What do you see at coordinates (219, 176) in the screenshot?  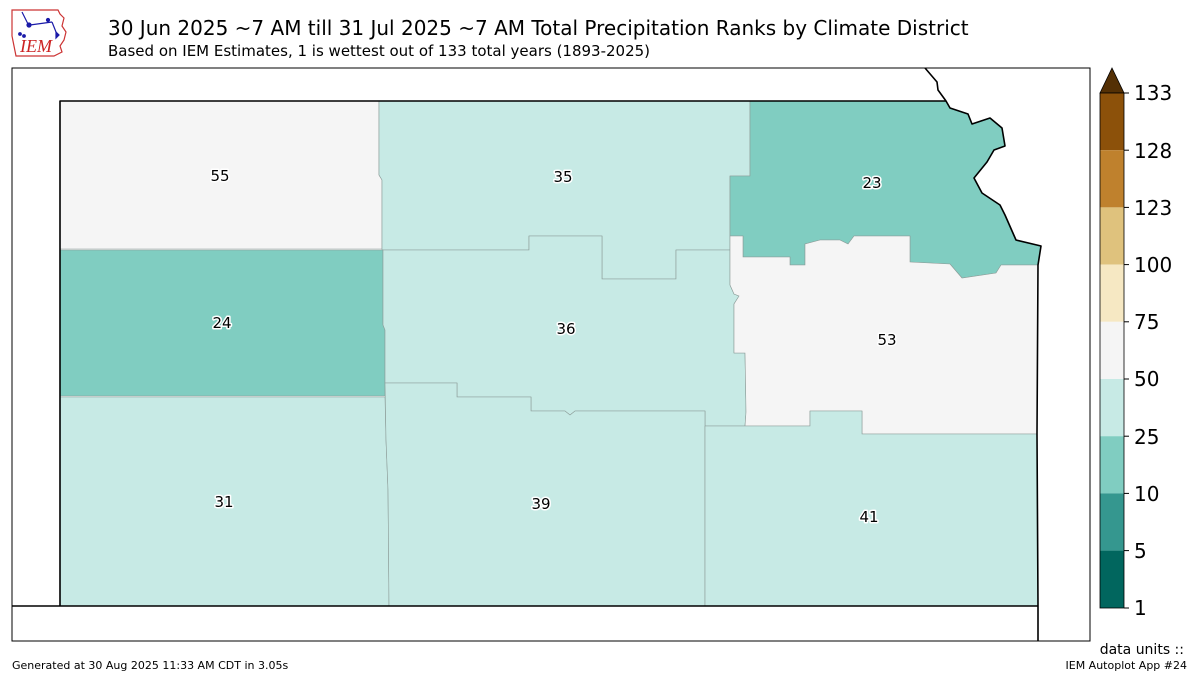 I see `district-label-northwest: 55` at bounding box center [219, 176].